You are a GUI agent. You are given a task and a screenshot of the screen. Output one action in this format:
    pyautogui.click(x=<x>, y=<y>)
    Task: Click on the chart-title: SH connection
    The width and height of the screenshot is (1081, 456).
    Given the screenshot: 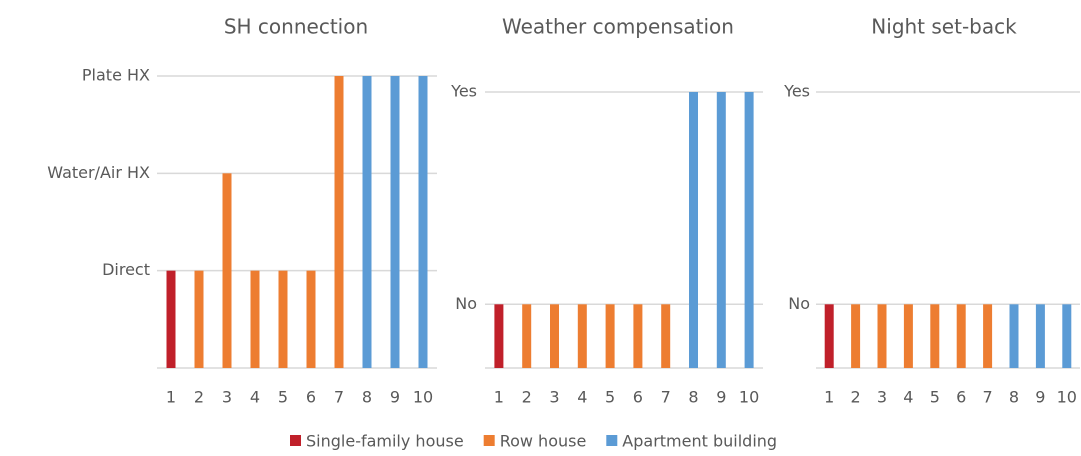 What is the action you would take?
    pyautogui.click(x=296, y=27)
    